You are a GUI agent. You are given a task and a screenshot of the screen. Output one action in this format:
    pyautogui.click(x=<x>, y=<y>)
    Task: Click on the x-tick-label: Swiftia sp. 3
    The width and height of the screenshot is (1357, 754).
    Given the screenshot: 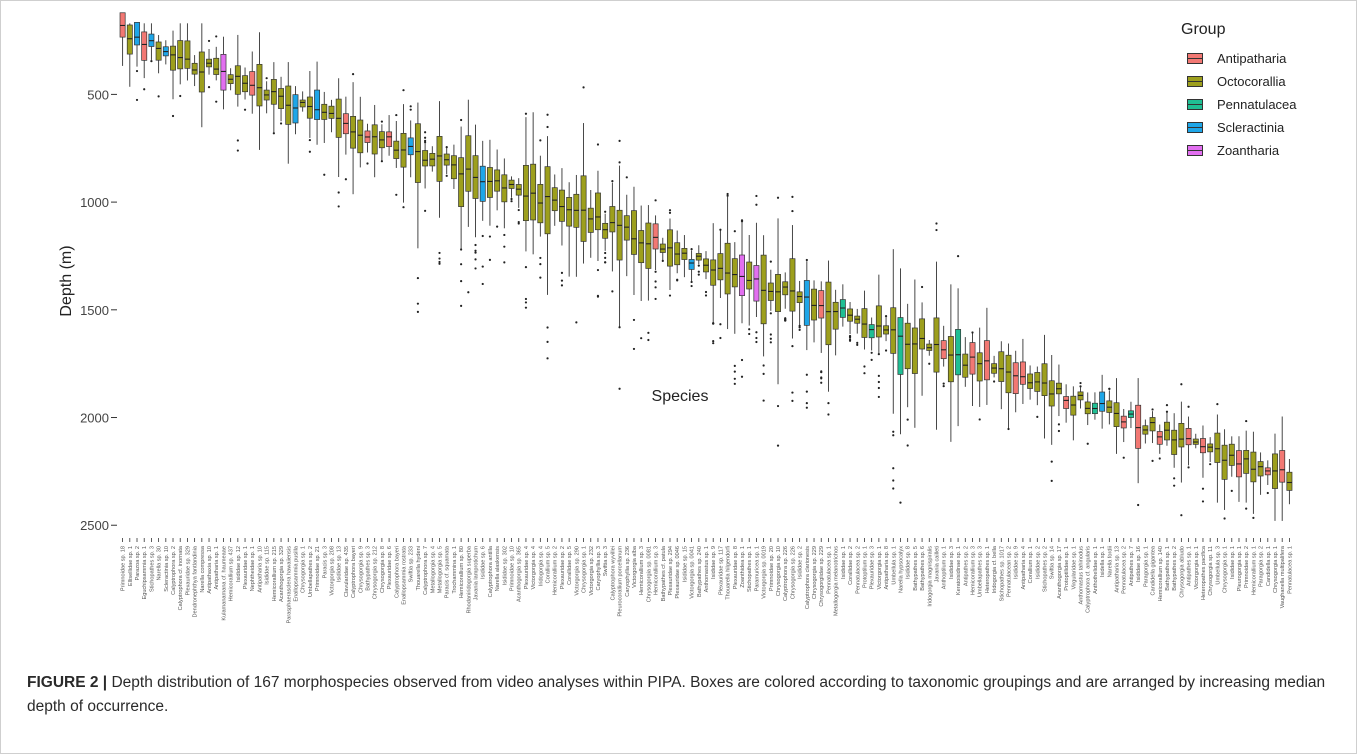 What is the action you would take?
    pyautogui.click(x=606, y=561)
    